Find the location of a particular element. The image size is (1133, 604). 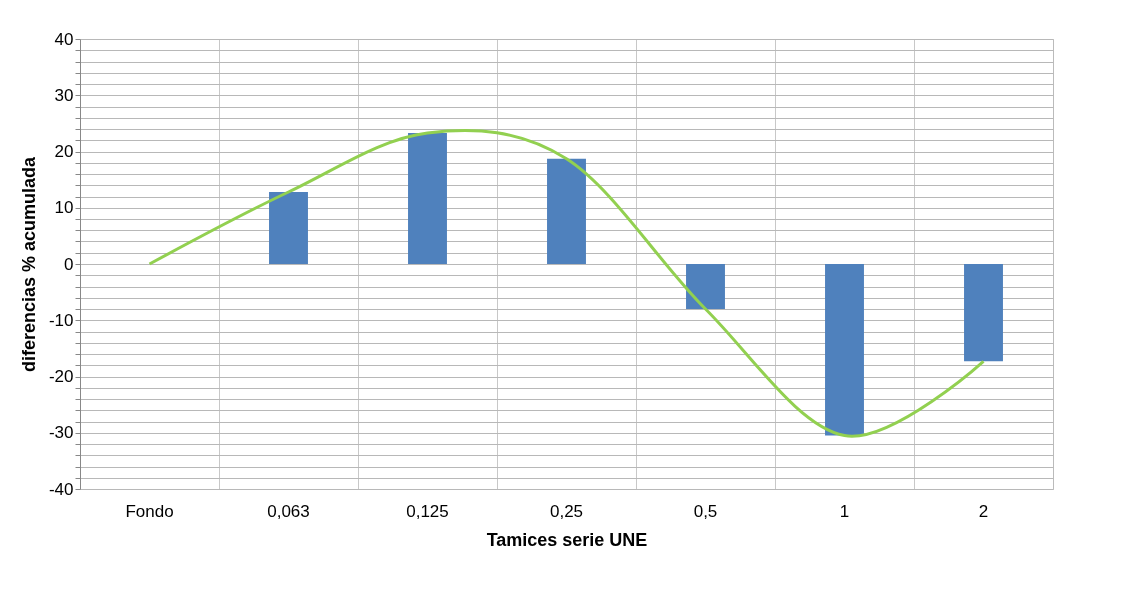

x-tick-label: Fondo is located at coordinates (149, 511).